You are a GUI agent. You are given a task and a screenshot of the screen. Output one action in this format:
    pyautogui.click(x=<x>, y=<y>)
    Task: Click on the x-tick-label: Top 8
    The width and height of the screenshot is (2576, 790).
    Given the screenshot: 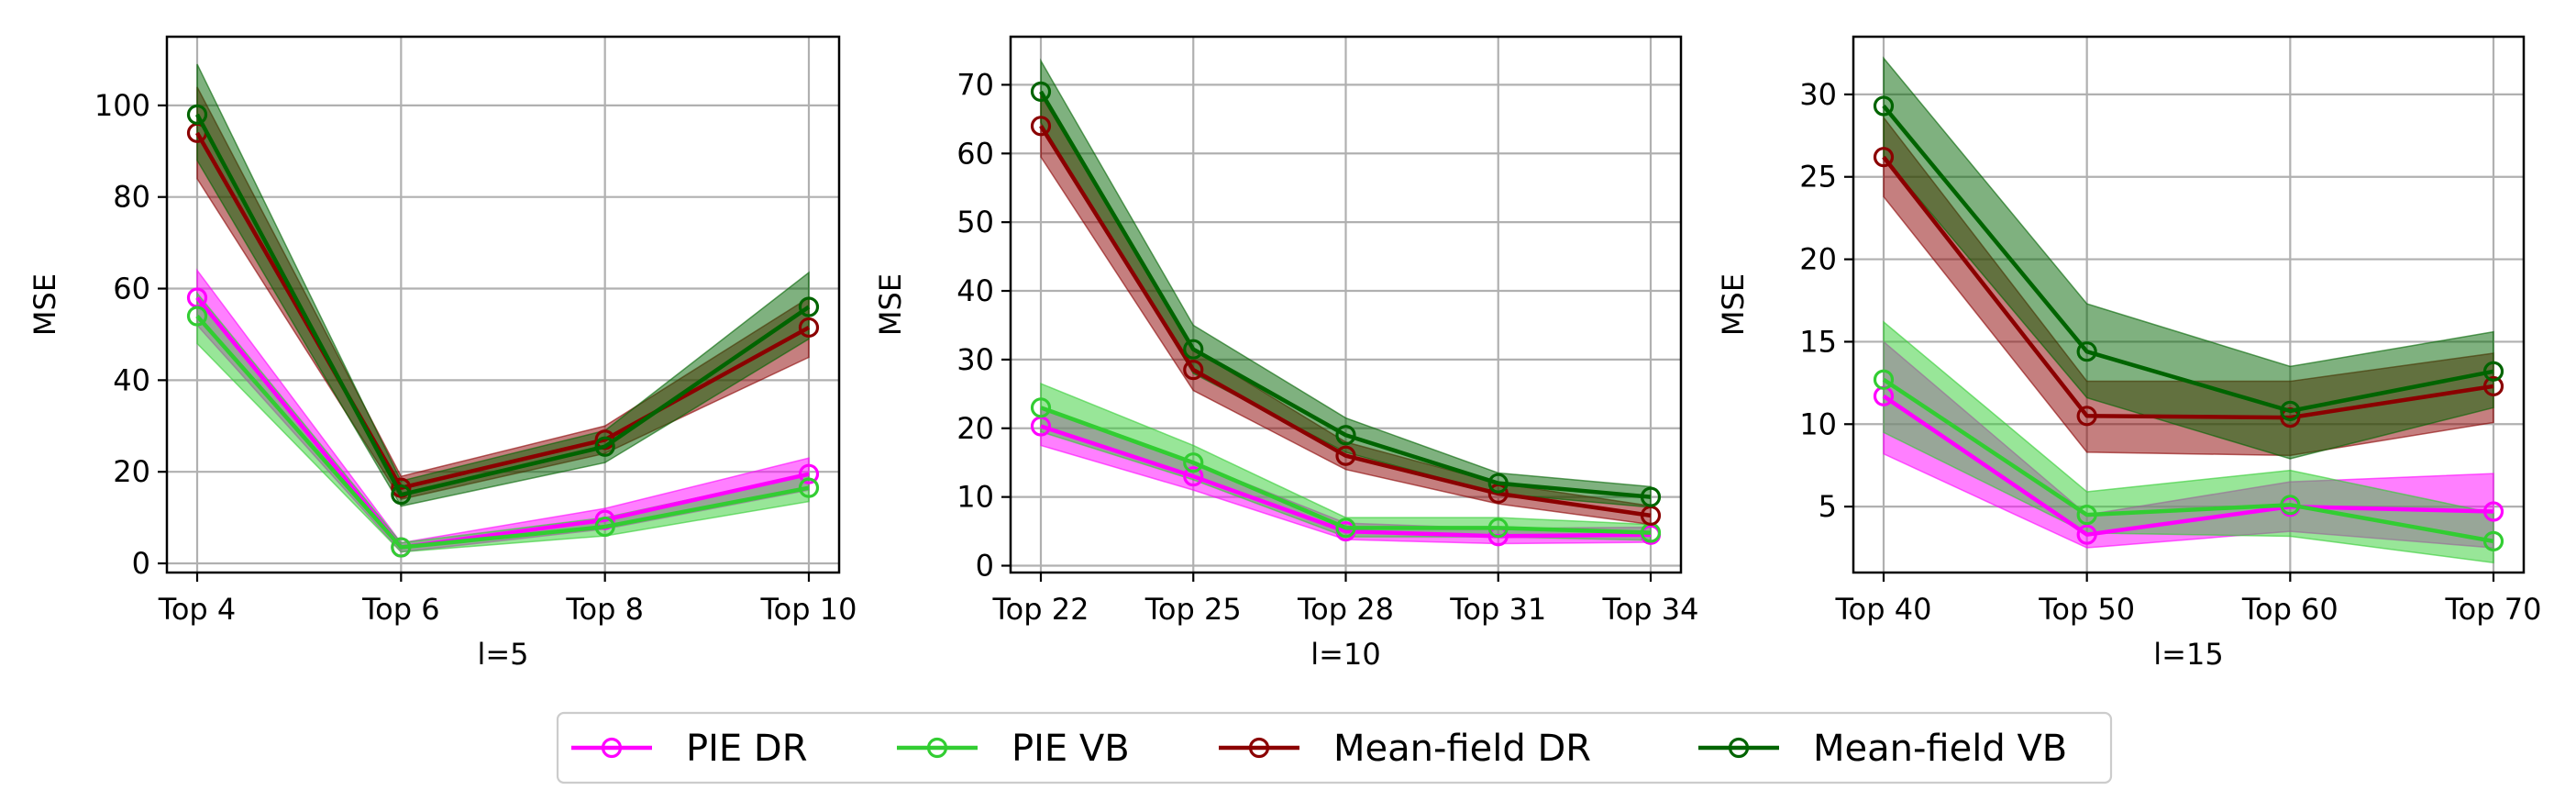 What is the action you would take?
    pyautogui.click(x=604, y=609)
    